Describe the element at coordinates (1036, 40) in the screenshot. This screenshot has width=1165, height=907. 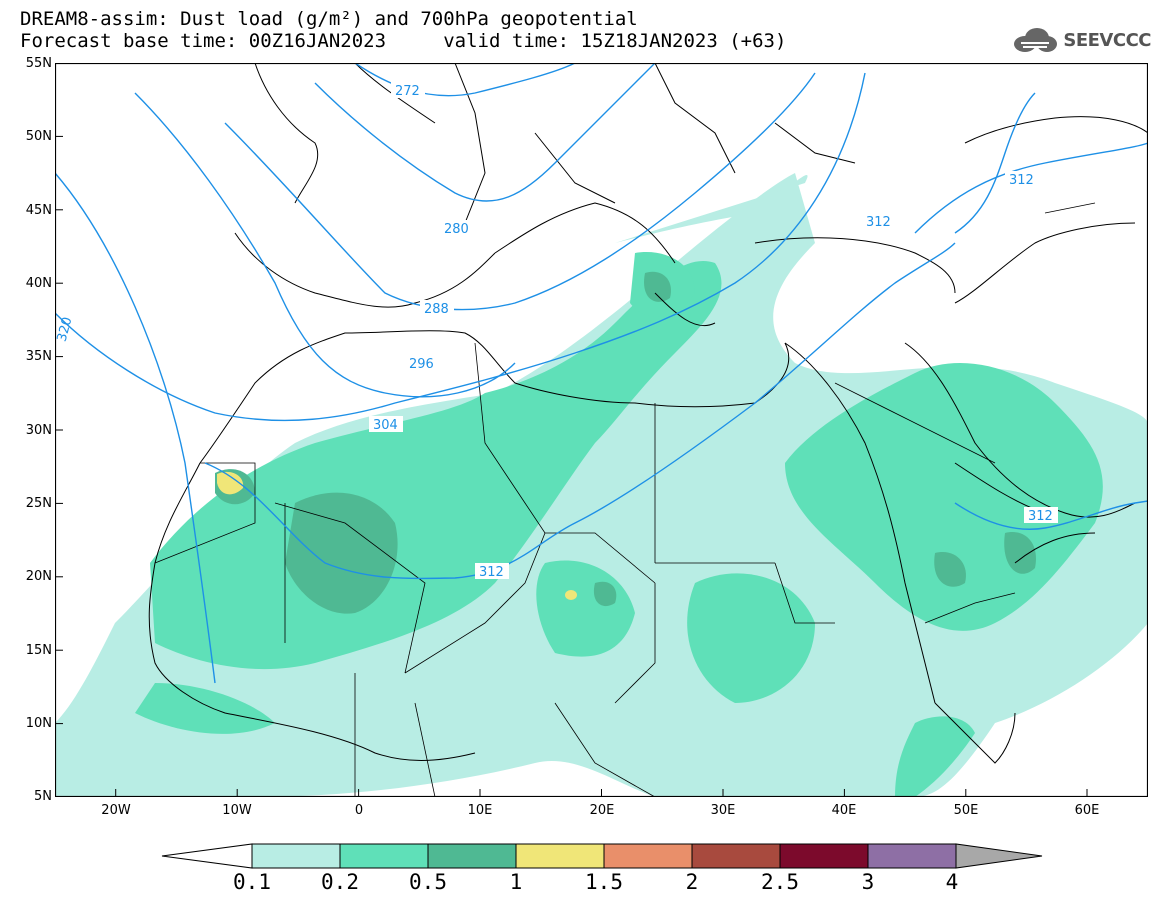
I see `cloud-icon` at that location.